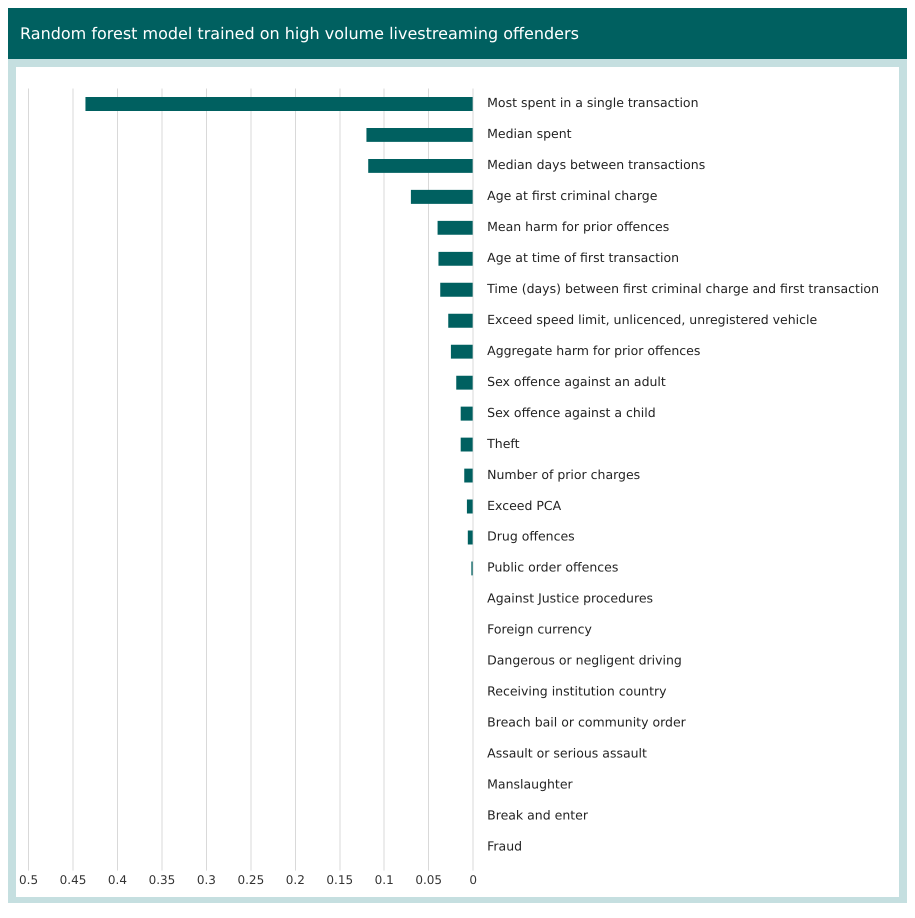 Image resolution: width=915 pixels, height=918 pixels. Describe the element at coordinates (340, 879) in the screenshot. I see `x-tick-label: 0.15` at that location.